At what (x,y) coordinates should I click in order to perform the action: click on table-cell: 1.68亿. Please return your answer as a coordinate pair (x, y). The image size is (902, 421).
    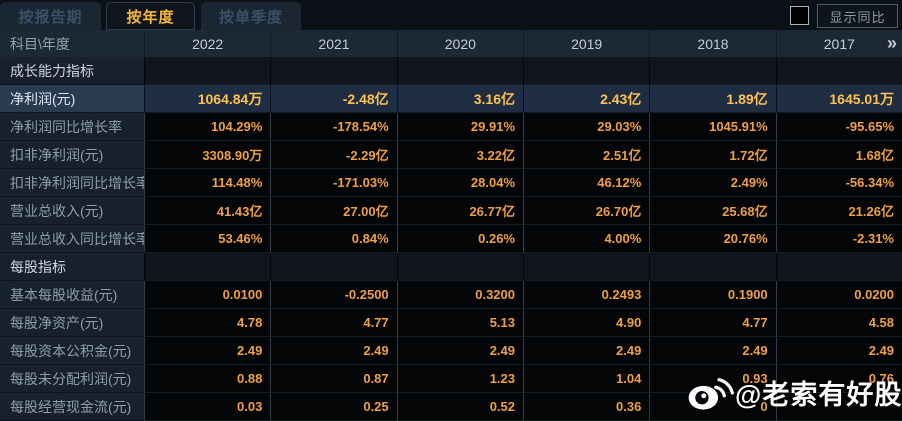
    Looking at the image, I should click on (838, 155).